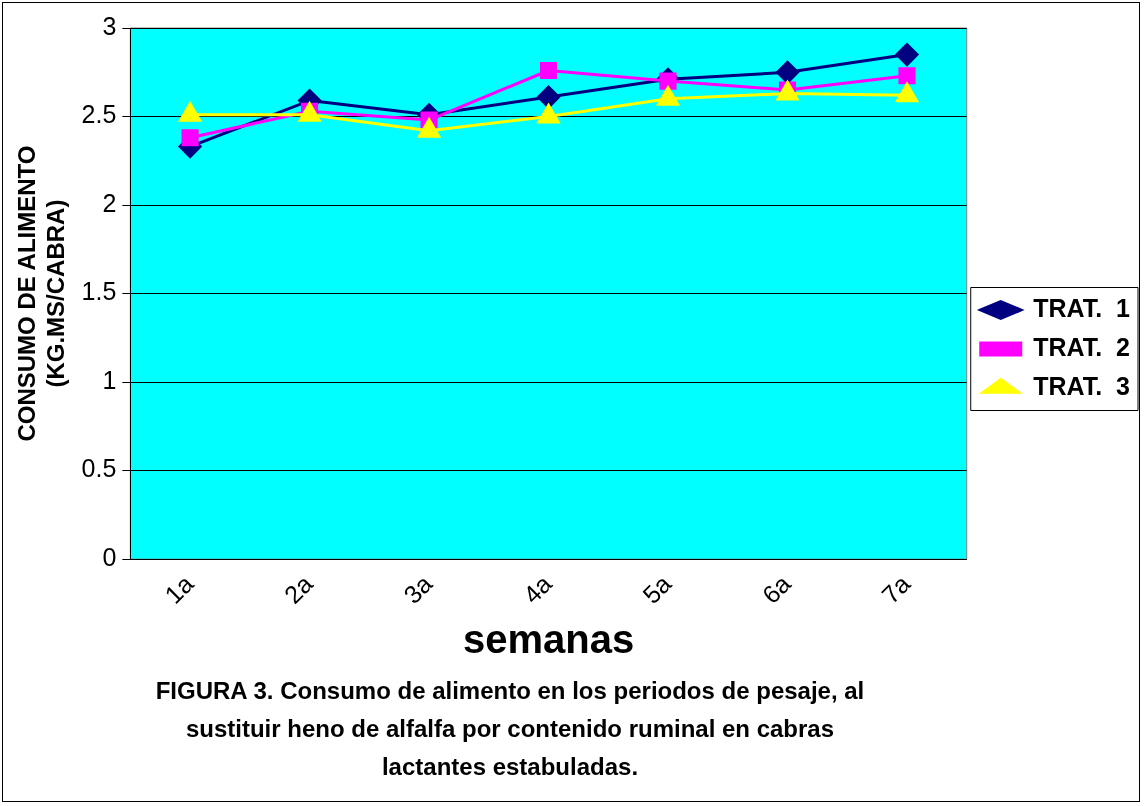  I want to click on x-tick-label: 5a, so click(656, 589).